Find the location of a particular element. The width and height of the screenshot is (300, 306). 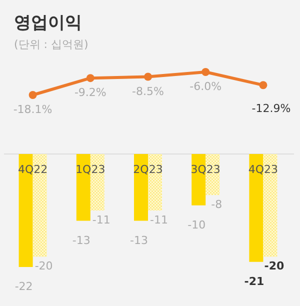

data-label: -6.0% is located at coordinates (206, 86).